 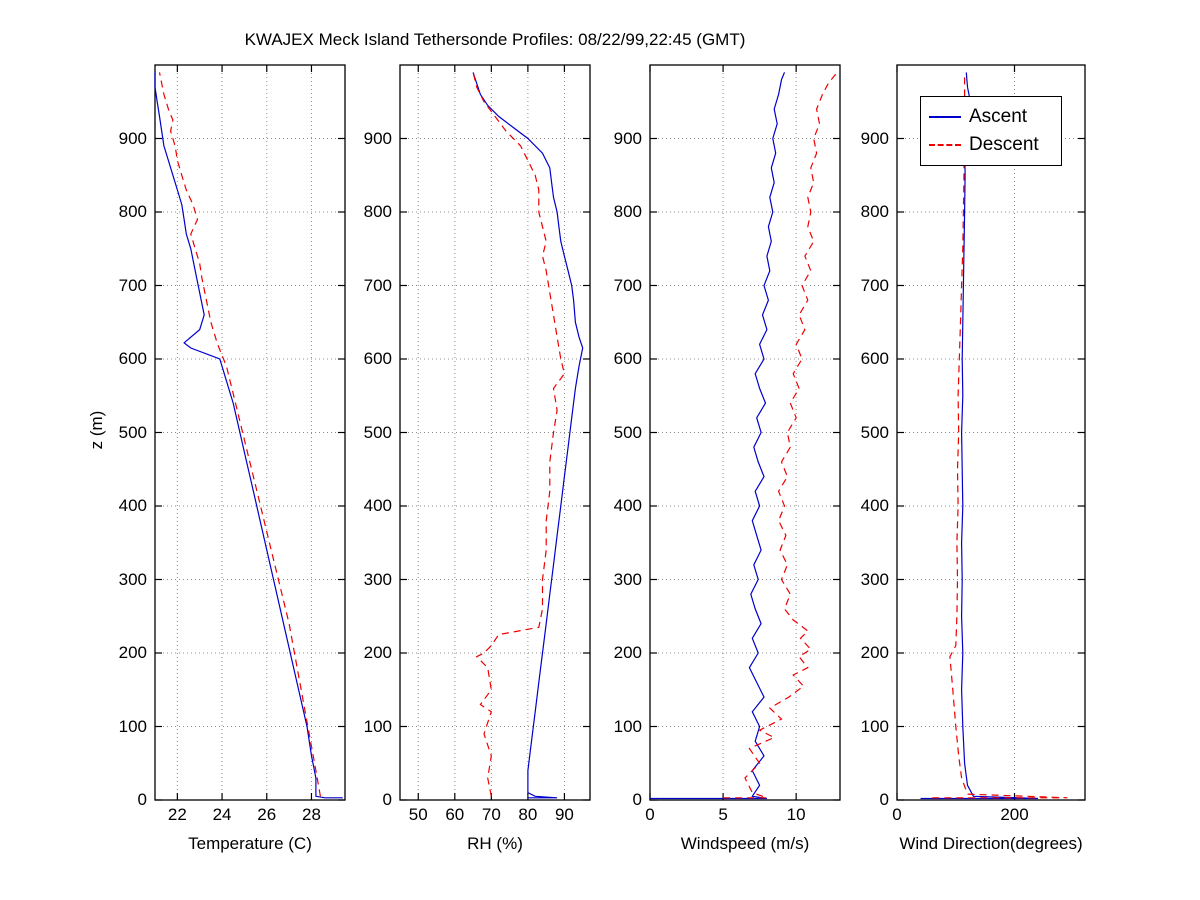 I want to click on x-axis-label-wind-direction: Wind Direction(degrees), so click(x=991, y=843).